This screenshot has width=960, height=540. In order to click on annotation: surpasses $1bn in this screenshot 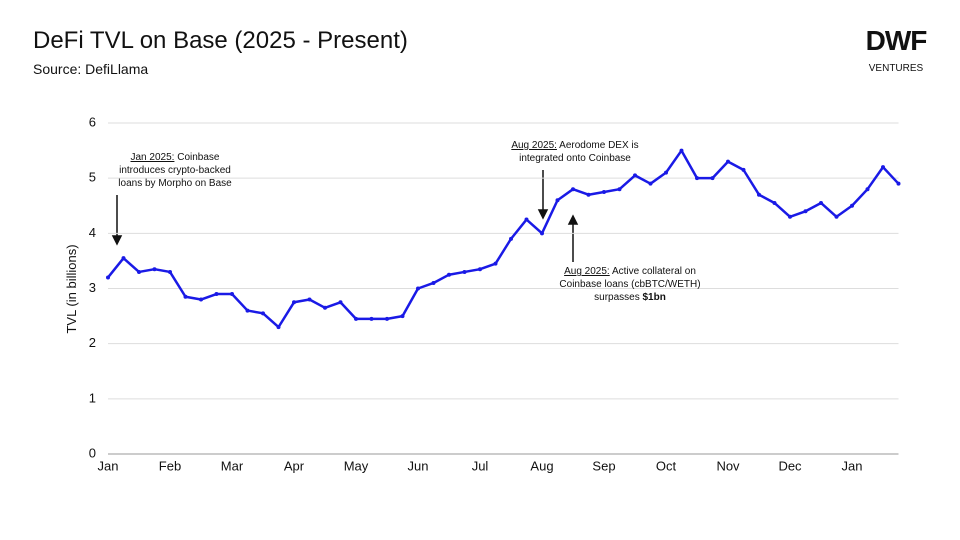, I will do `click(630, 297)`.